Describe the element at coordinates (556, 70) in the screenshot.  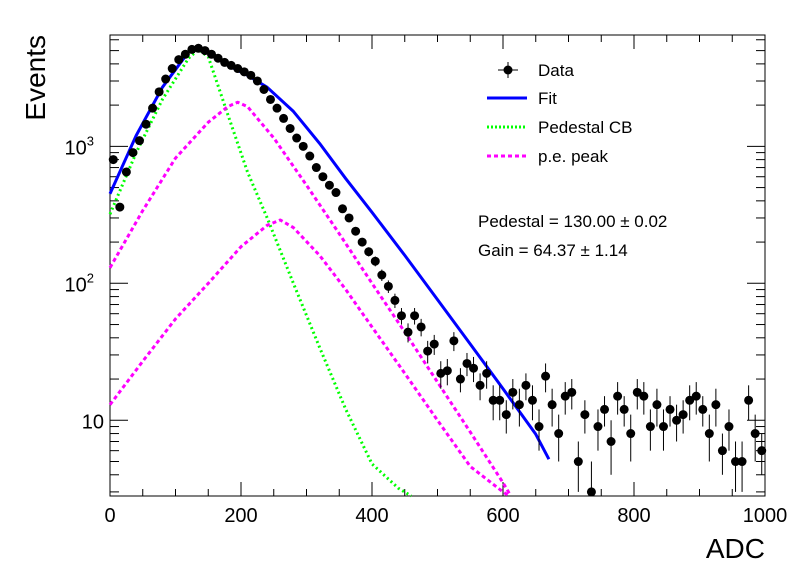
I see `legend-label-data: Data` at that location.